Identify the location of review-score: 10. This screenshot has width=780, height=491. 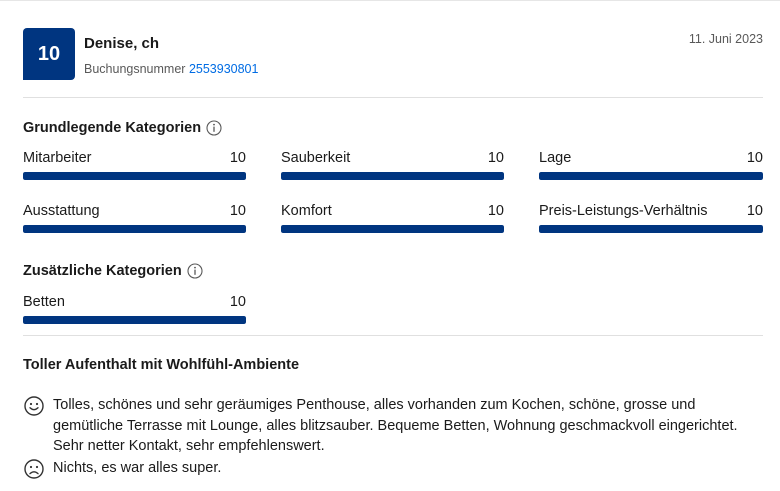
(49, 53).